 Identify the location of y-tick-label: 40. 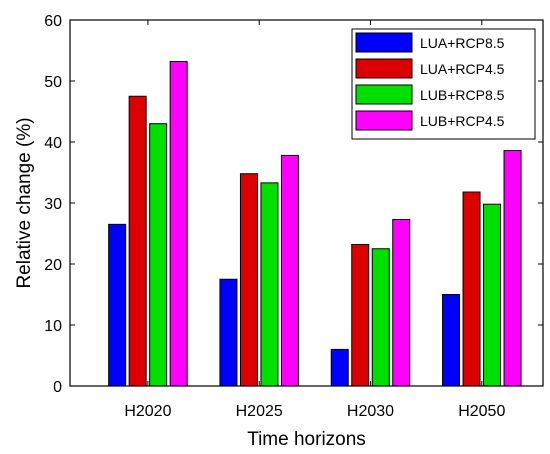
(53, 143).